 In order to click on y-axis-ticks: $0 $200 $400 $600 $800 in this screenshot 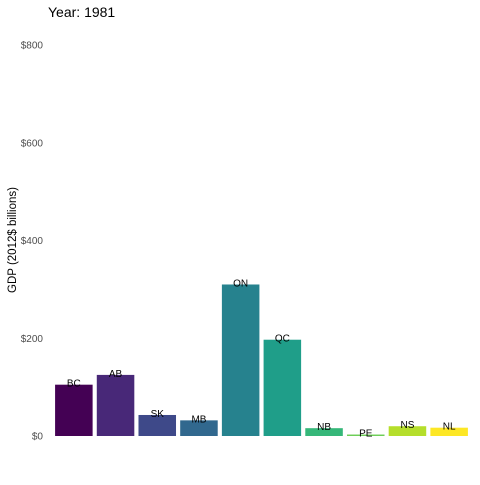, I will do `click(32, 242)`.